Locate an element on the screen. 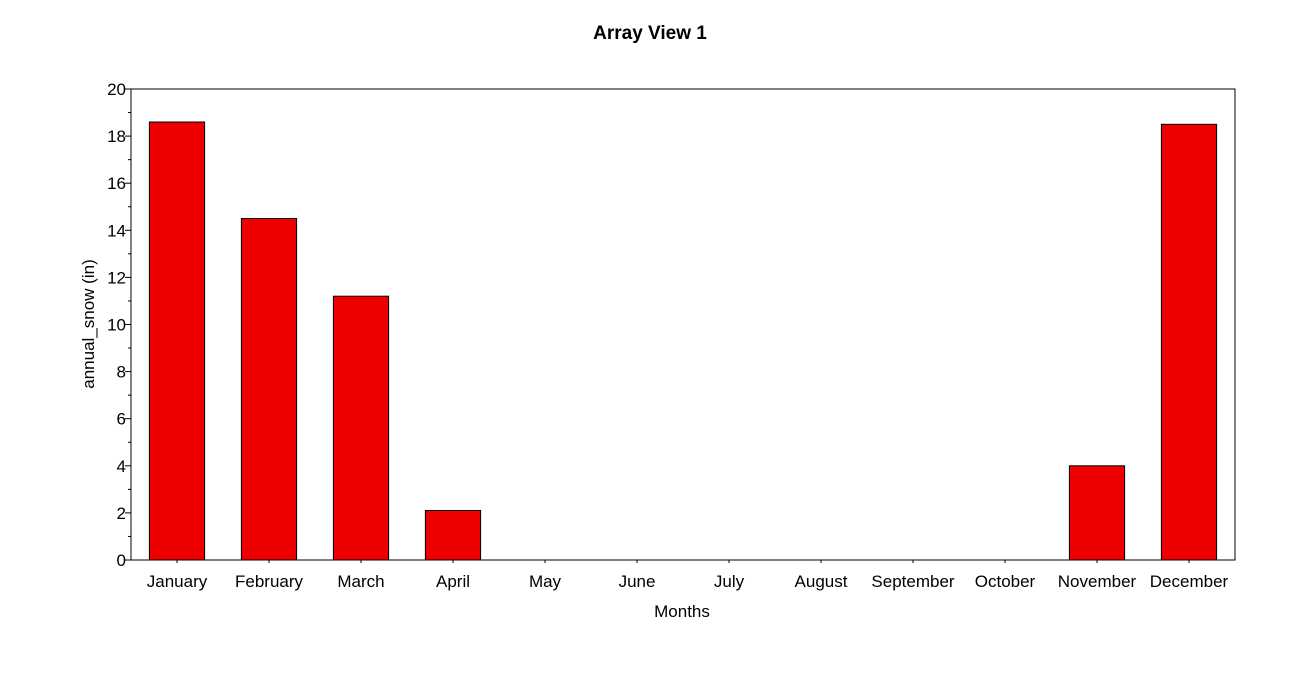 The width and height of the screenshot is (1301, 675). x-tick-label: January is located at coordinates (177, 581).